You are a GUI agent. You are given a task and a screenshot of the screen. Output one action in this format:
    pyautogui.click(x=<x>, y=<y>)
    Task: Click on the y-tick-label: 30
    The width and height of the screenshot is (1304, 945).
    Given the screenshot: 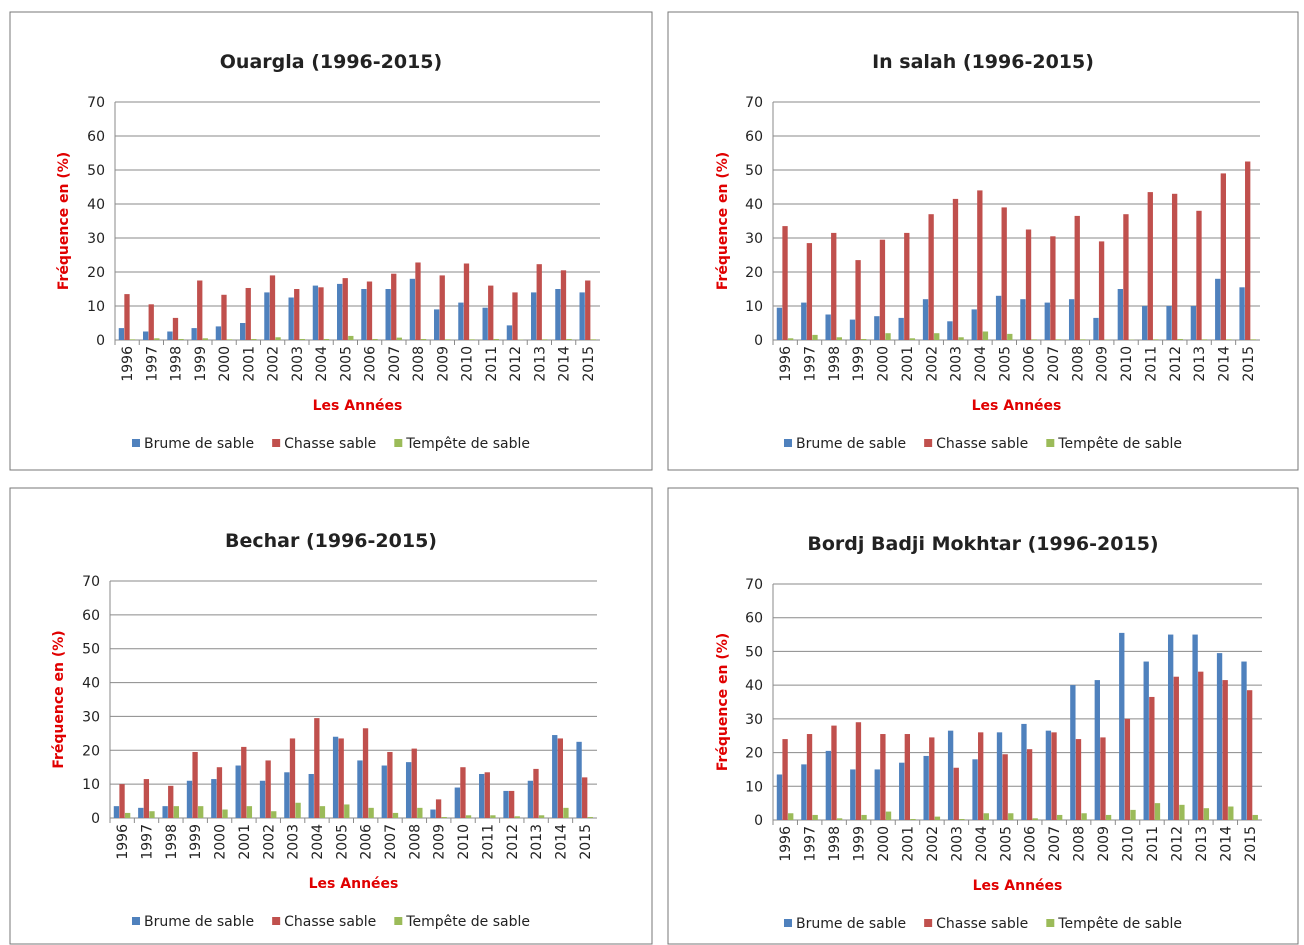 What is the action you would take?
    pyautogui.click(x=96, y=239)
    